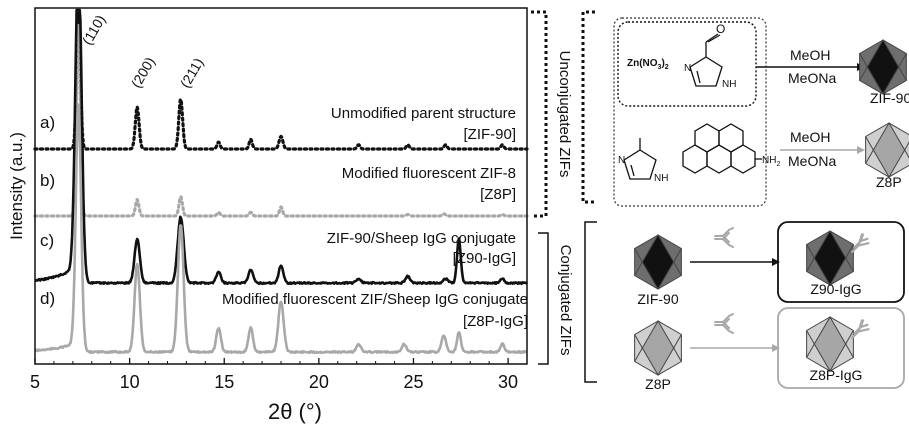 This screenshot has width=909, height=427. Describe the element at coordinates (657, 299) in the screenshot. I see `zif90-label: ZIF-90` at that location.